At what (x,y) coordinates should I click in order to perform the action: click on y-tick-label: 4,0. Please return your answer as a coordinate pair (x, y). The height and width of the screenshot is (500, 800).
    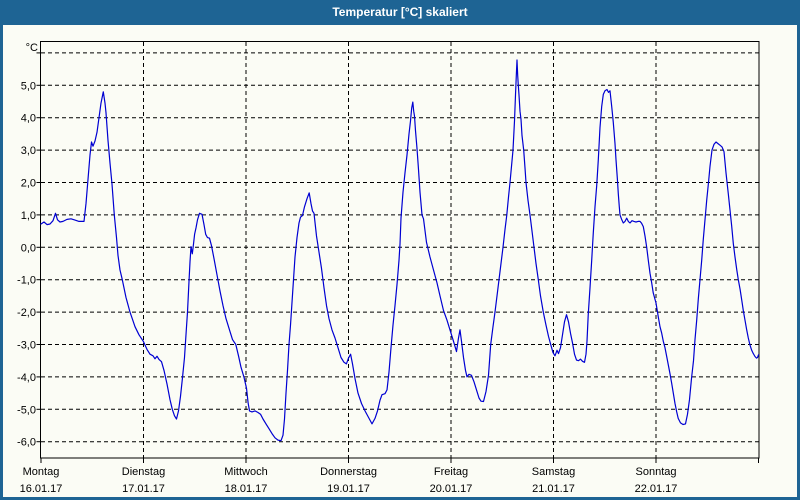
    Looking at the image, I should click on (28, 119).